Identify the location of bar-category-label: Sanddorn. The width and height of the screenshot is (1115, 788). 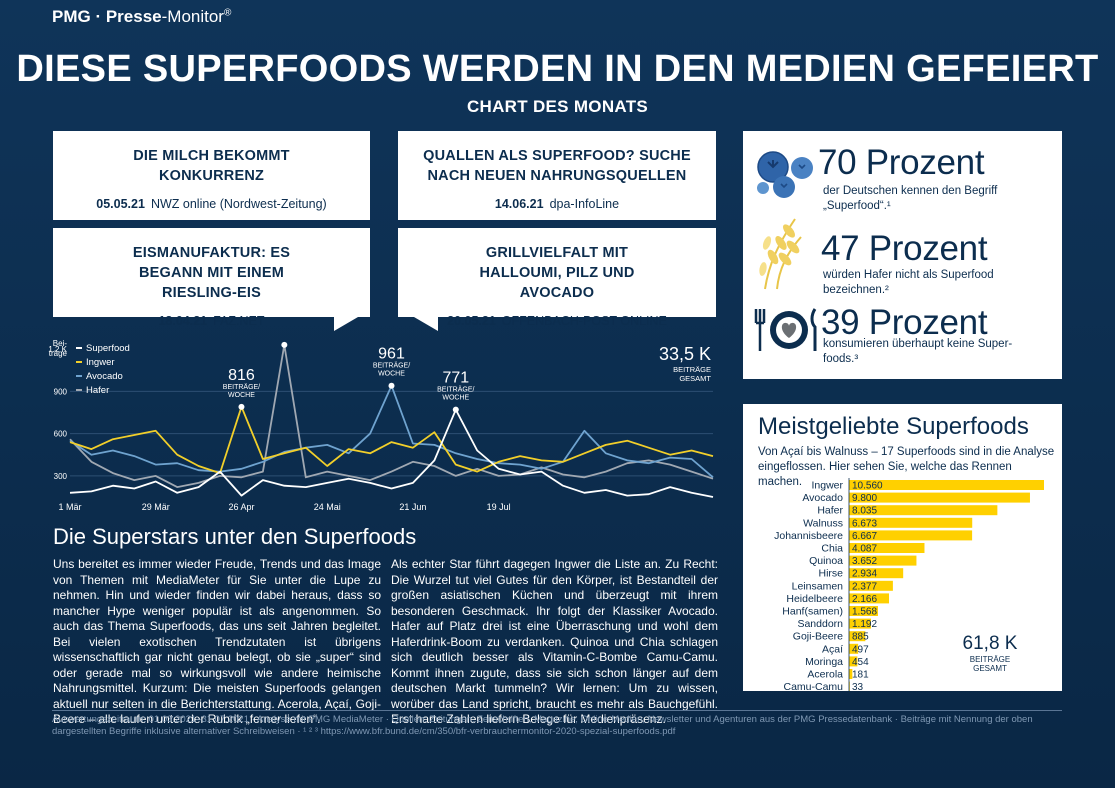
(820, 624).